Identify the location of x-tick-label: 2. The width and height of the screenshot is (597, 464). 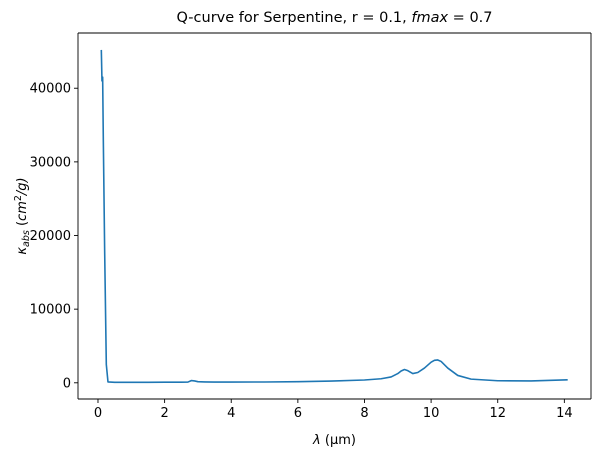
(164, 413).